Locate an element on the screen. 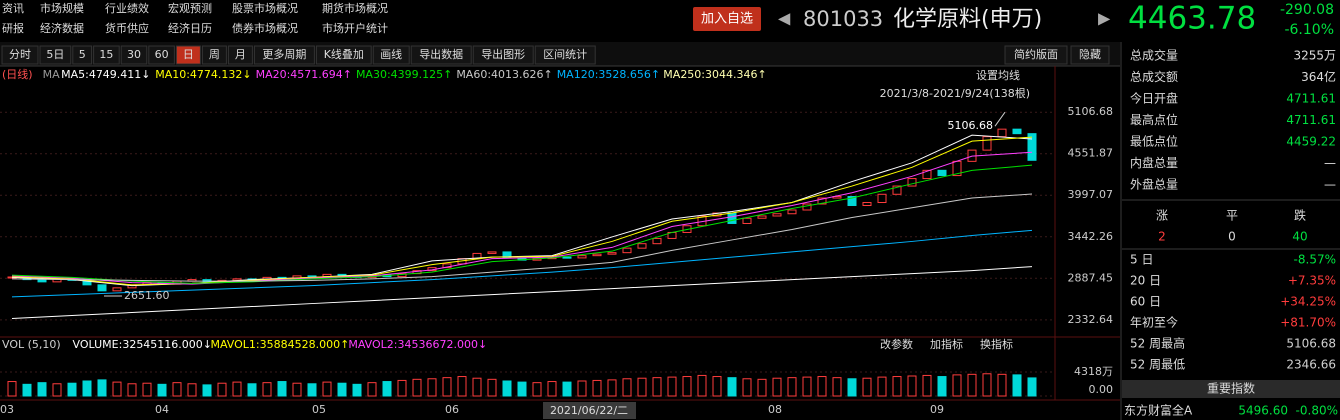 The height and width of the screenshot is (420, 1340). toolbar-button: 导出图形 is located at coordinates (503, 54).